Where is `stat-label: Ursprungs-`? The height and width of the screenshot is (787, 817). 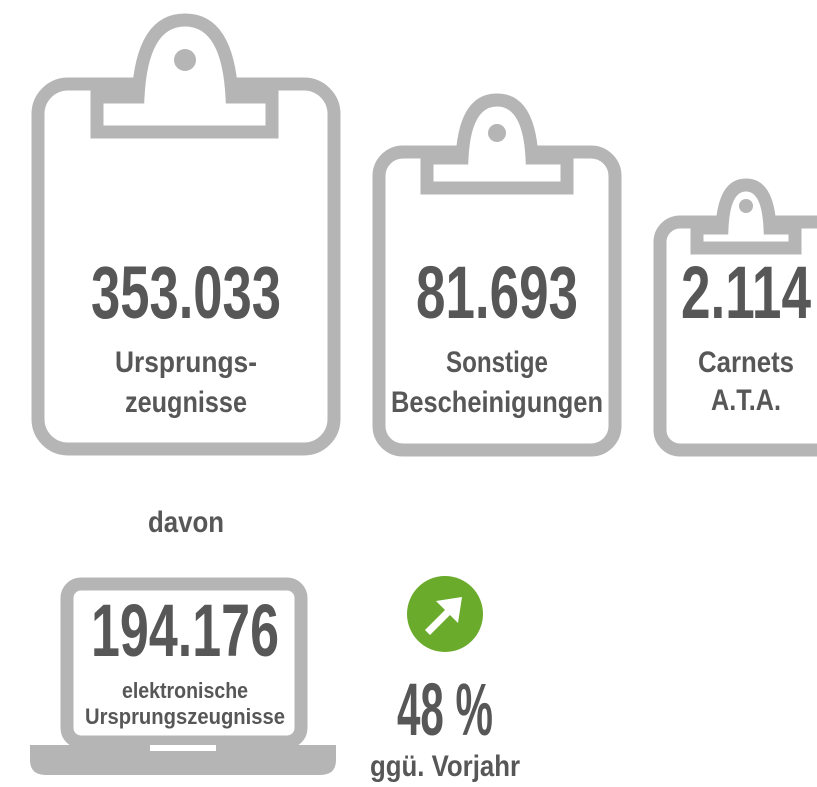
stat-label: Ursprungs- is located at coordinates (186, 362).